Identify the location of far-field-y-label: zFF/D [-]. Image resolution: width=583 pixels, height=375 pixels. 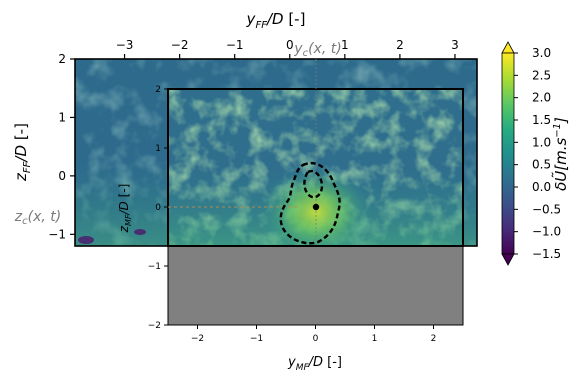
(22, 152).